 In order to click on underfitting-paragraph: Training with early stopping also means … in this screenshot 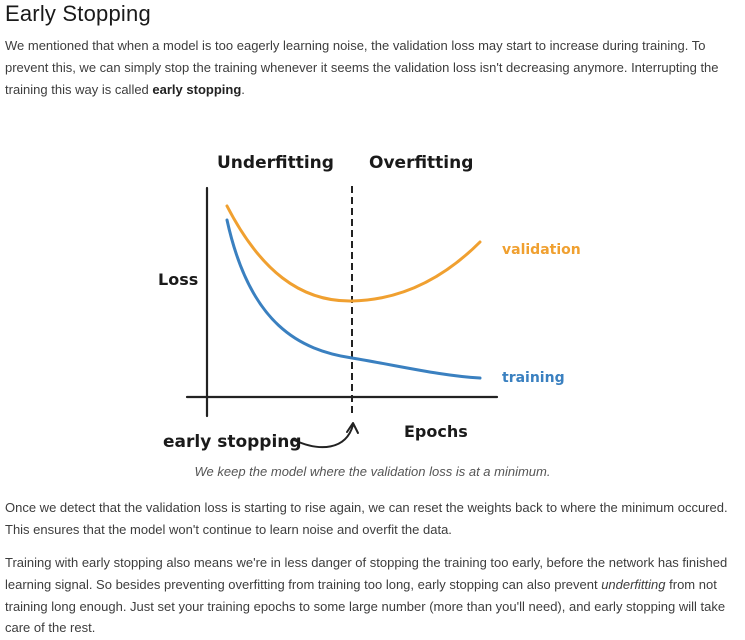, I will do `click(372, 595)`.